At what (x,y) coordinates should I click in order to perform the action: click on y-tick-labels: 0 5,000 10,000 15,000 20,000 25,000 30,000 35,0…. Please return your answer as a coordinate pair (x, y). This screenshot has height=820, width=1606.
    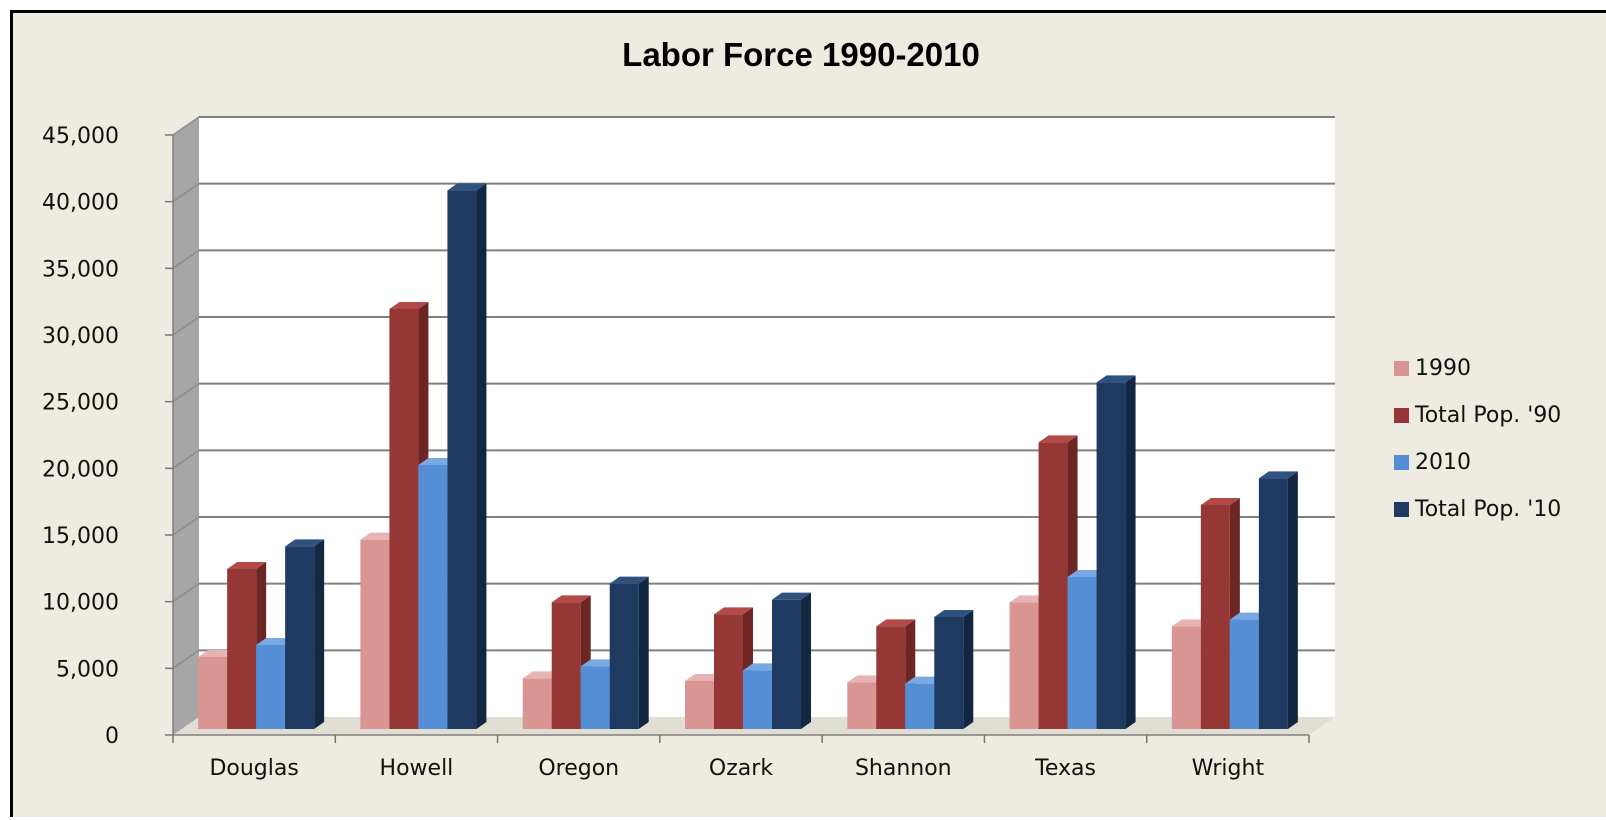
    Looking at the image, I should click on (80, 436).